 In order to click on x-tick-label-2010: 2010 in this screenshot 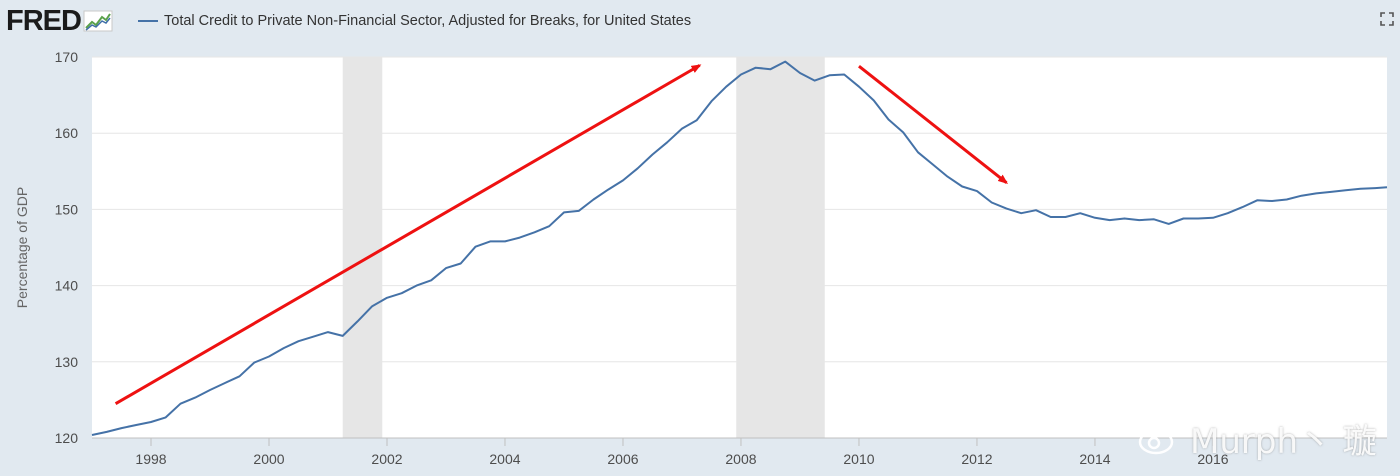, I will do `click(858, 459)`.